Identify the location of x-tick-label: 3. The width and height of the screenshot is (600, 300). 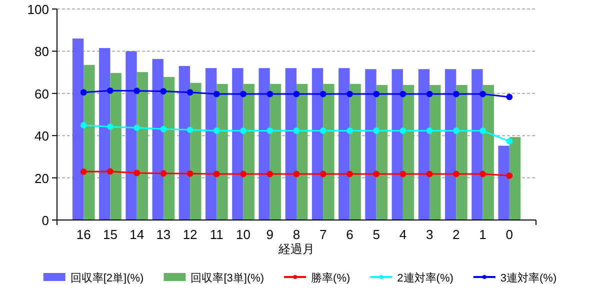
(430, 234).